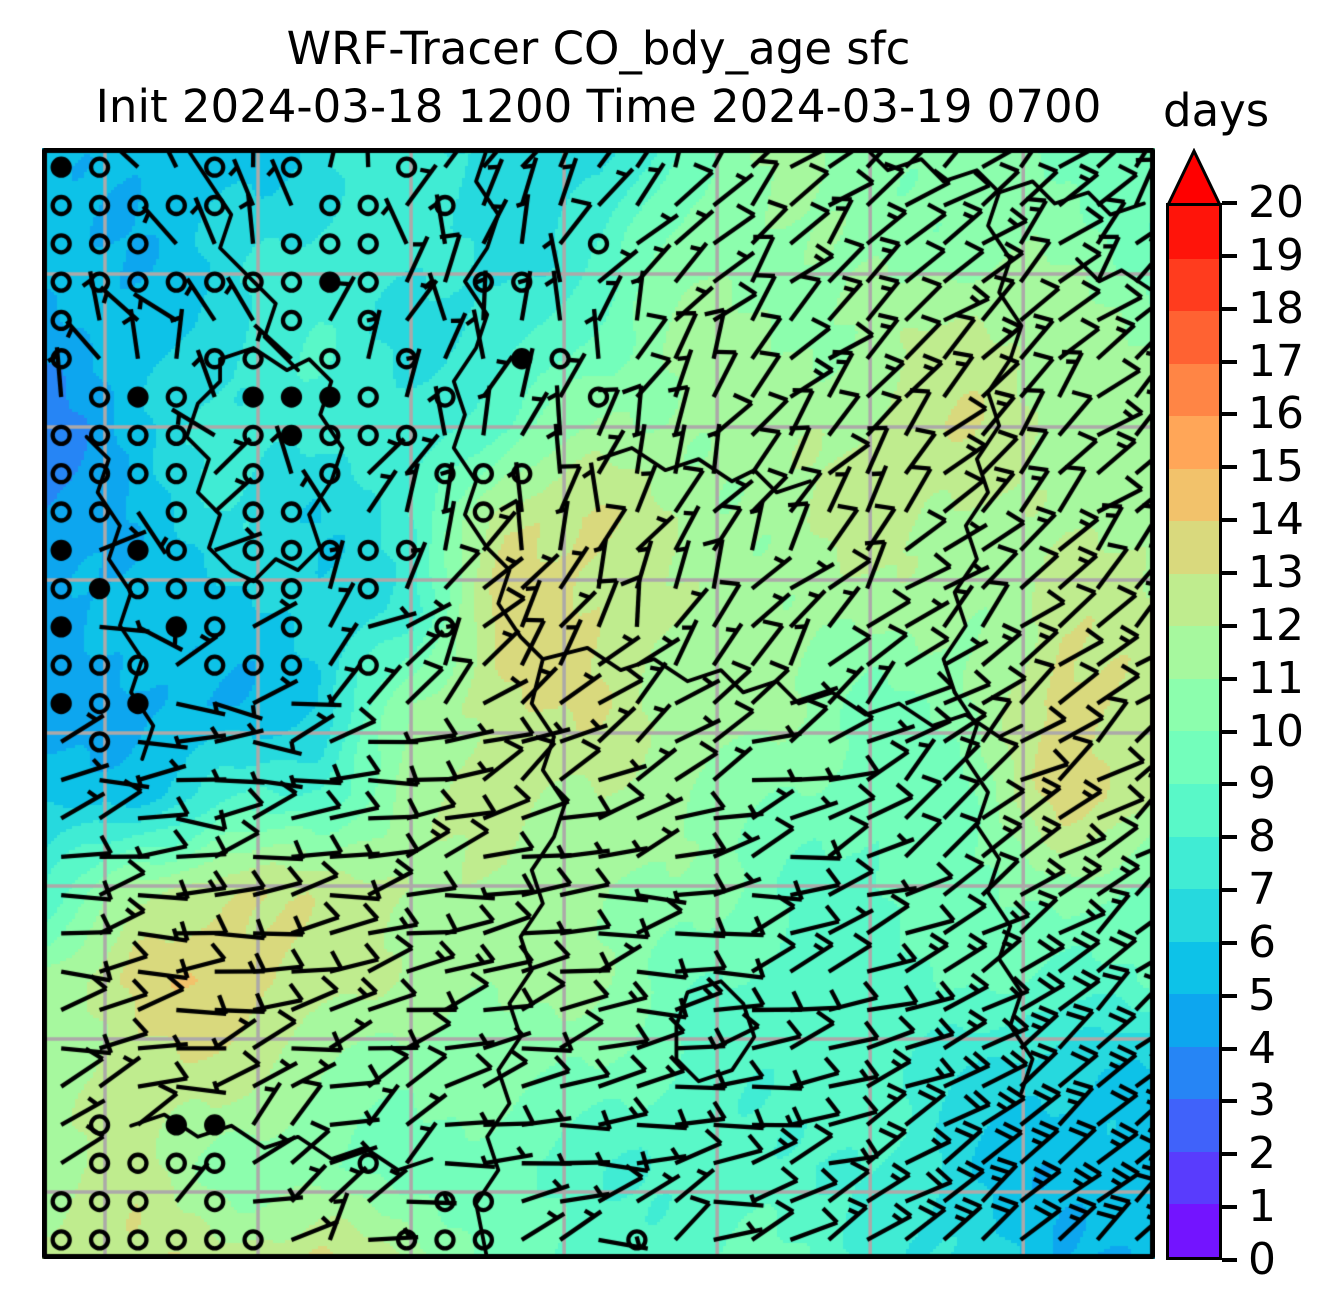 This screenshot has height=1313, width=1334. What do you see at coordinates (1262, 1259) in the screenshot?
I see `colorbar-tick-label: 0` at bounding box center [1262, 1259].